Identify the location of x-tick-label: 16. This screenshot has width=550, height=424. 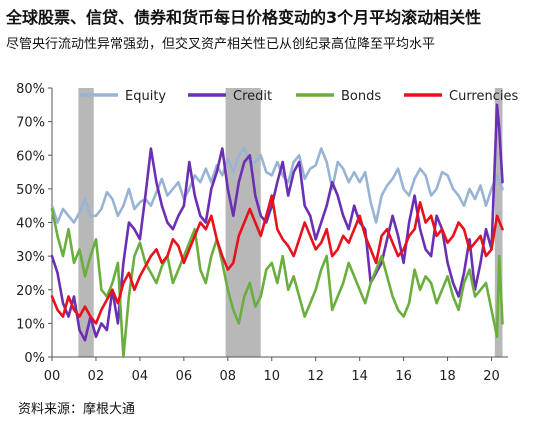
(403, 376).